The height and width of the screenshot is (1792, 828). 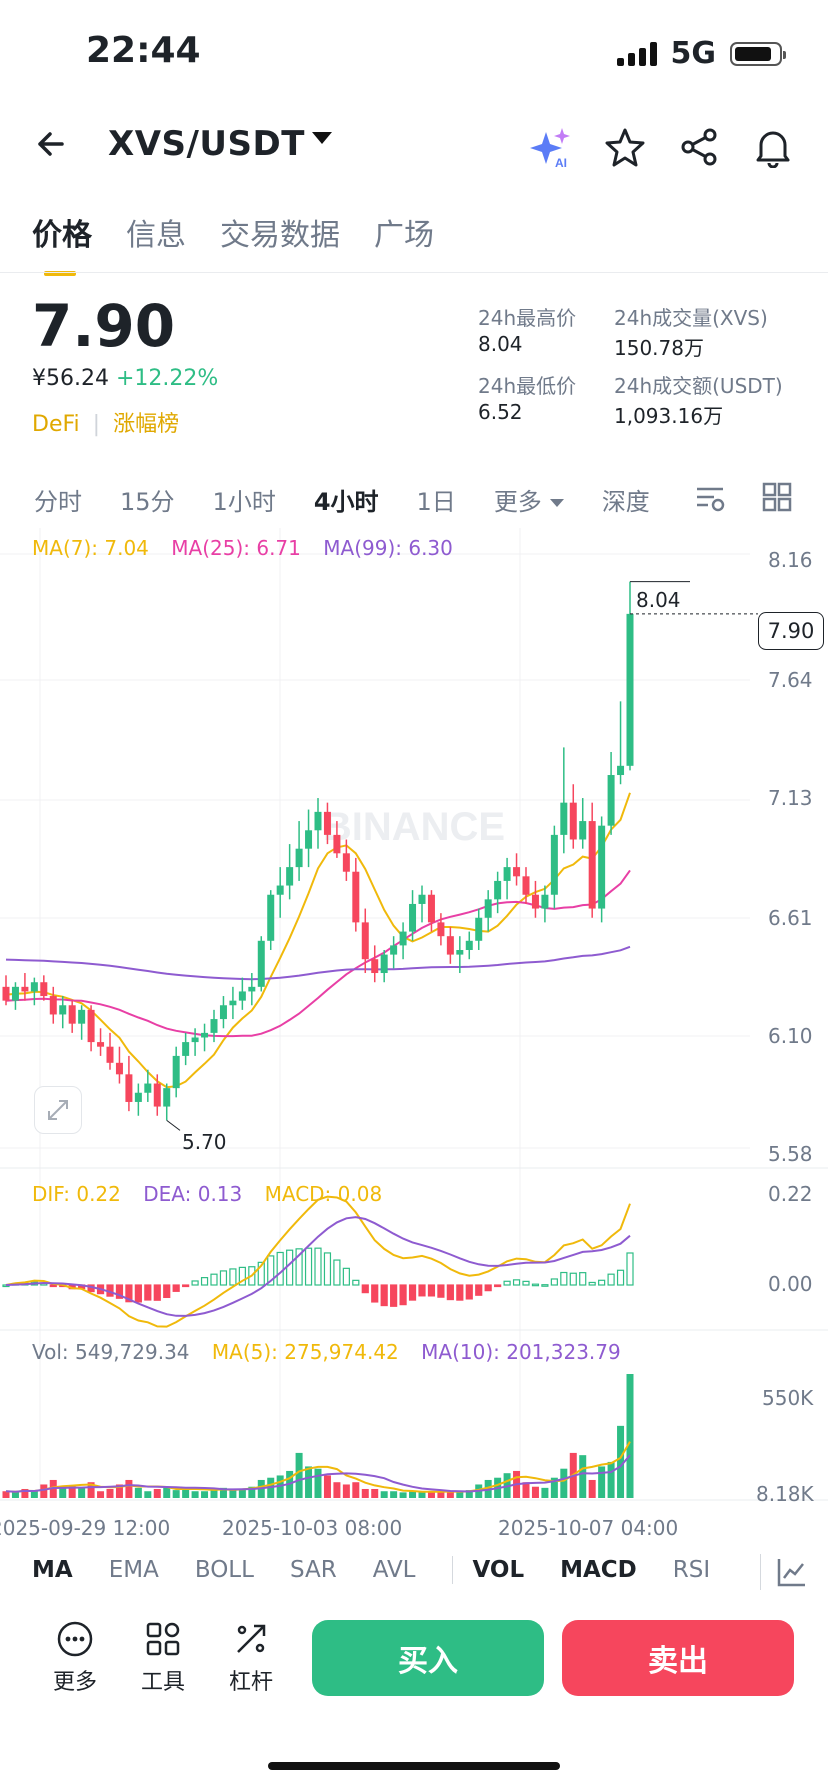 I want to click on alert-bell-icon, so click(x=773, y=147).